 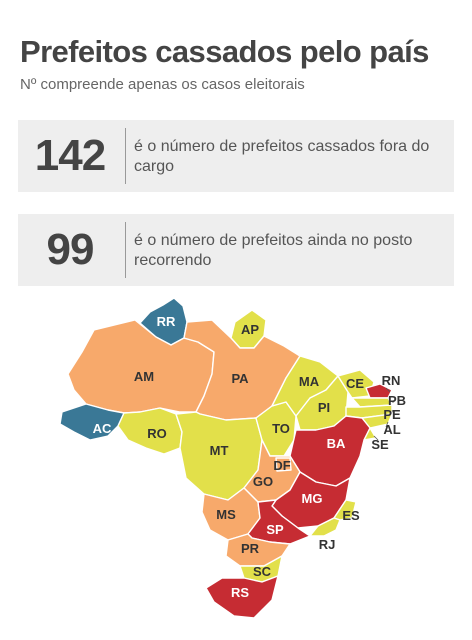 What do you see at coordinates (355, 383) in the screenshot?
I see `state-label-ce: CE` at bounding box center [355, 383].